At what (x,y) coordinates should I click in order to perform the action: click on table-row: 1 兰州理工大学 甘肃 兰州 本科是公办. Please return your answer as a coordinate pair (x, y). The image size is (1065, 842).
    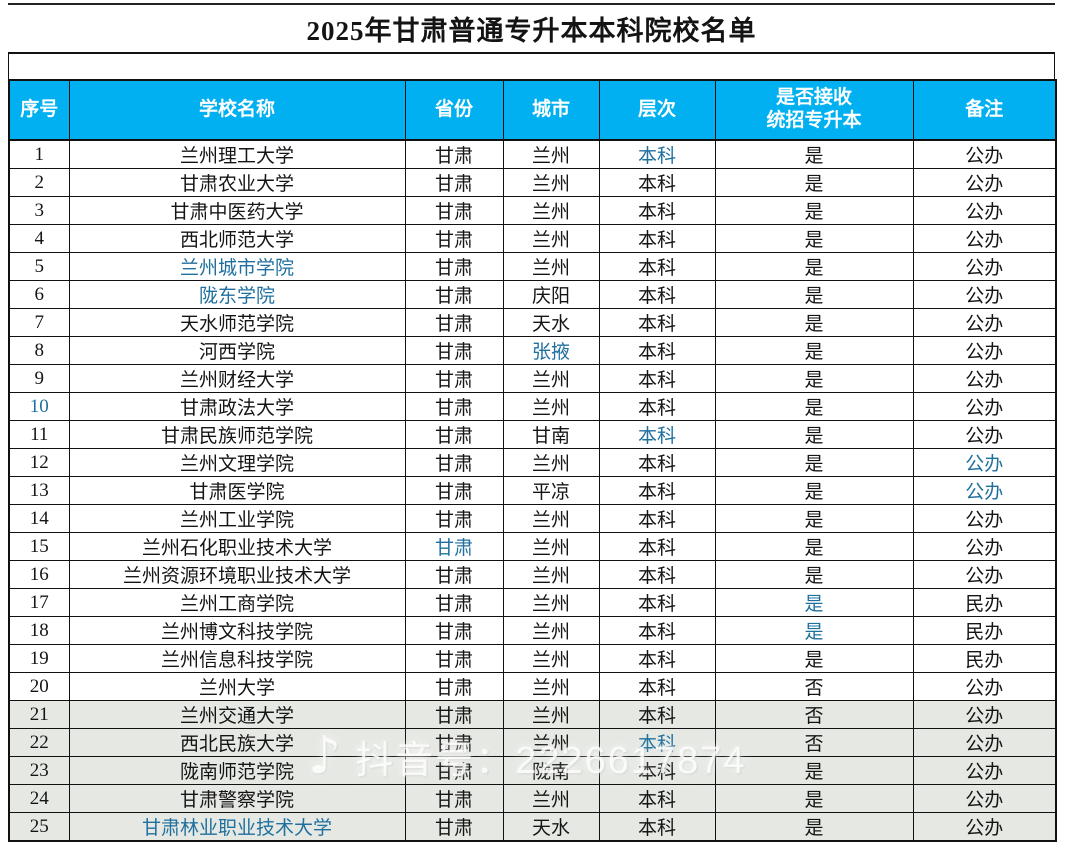
    Looking at the image, I should click on (532, 154).